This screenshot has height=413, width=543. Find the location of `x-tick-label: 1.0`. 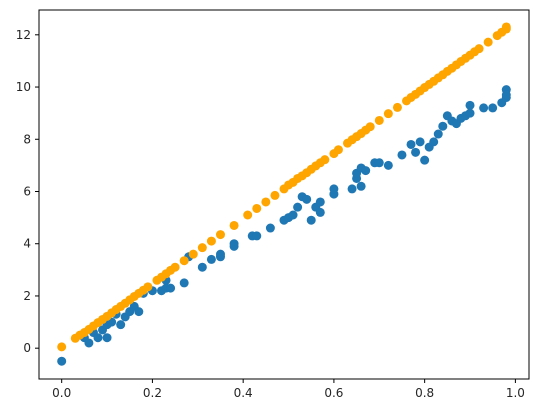

x-tick-label: 1.0 is located at coordinates (515, 393).